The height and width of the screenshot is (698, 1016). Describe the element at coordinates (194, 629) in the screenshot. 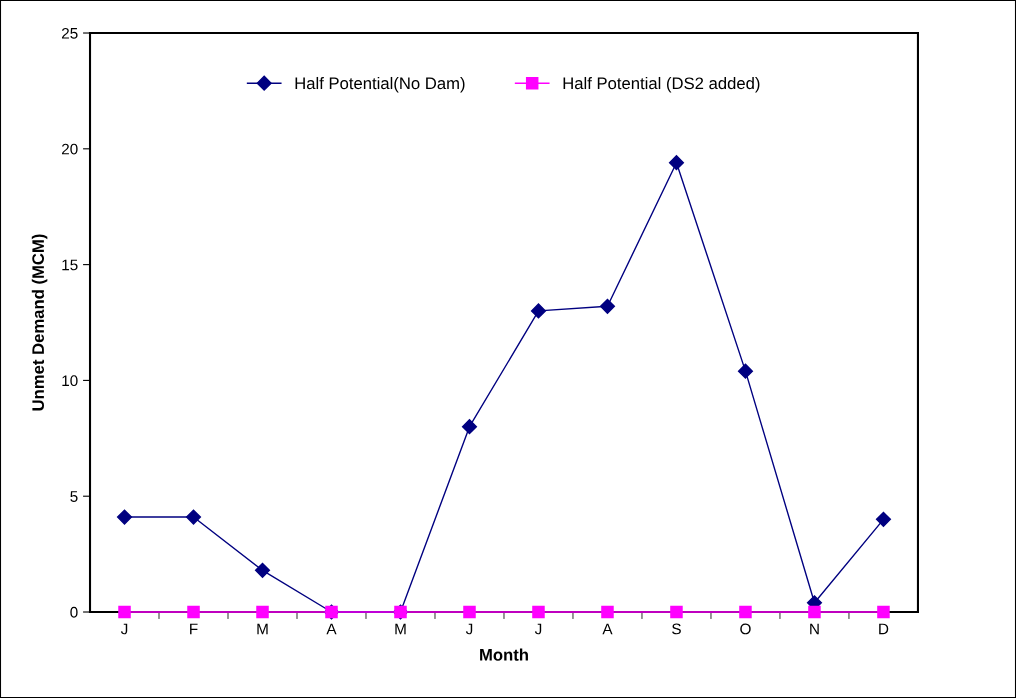

I see `x-tick-label: F` at that location.